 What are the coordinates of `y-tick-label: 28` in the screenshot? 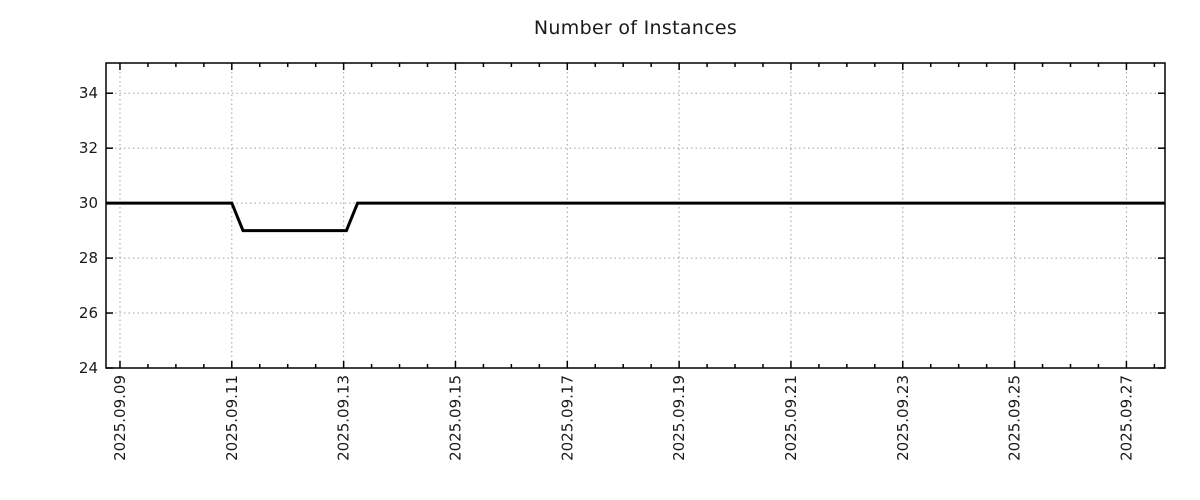 It's located at (88, 258).